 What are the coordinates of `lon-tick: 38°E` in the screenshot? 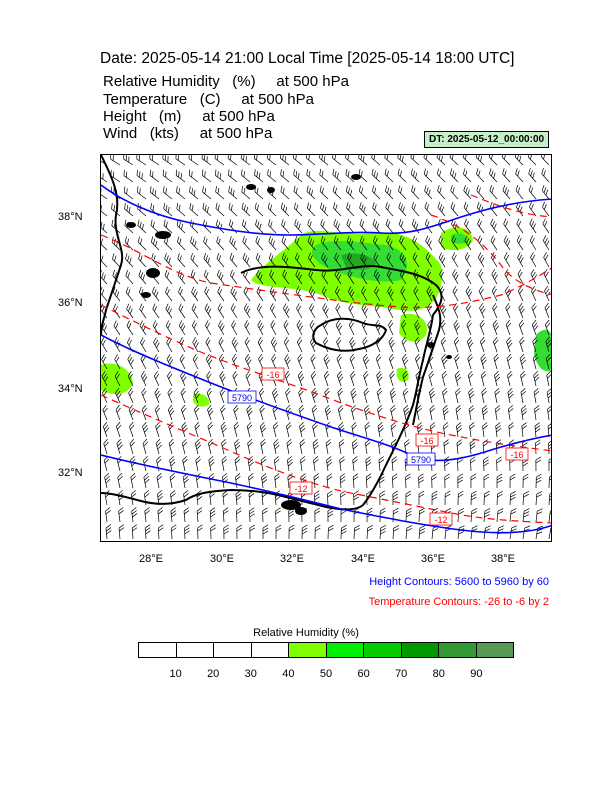 It's located at (503, 559).